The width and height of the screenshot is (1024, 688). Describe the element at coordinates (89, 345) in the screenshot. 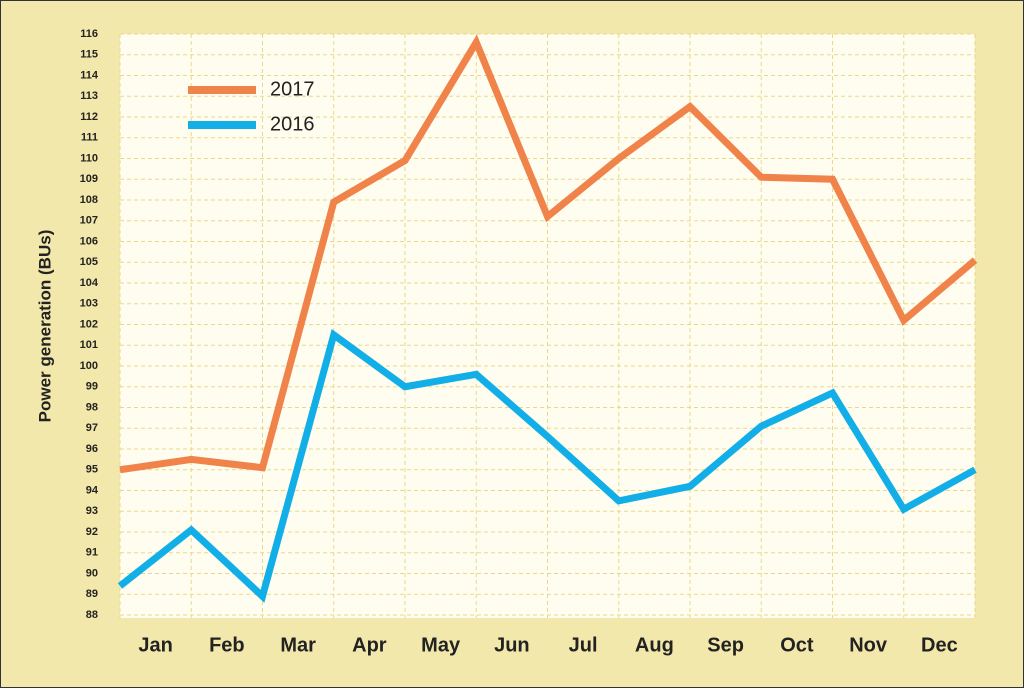

I see `y-tick-label: 101` at that location.